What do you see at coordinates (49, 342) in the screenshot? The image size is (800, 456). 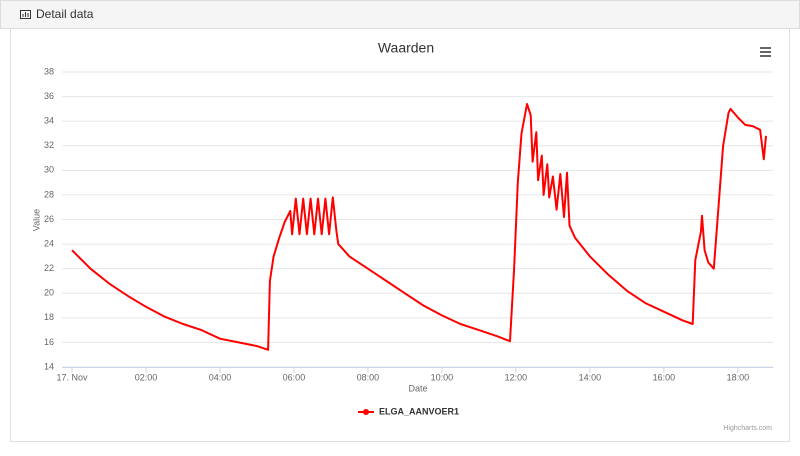 I see `y-tick-label: 16` at bounding box center [49, 342].